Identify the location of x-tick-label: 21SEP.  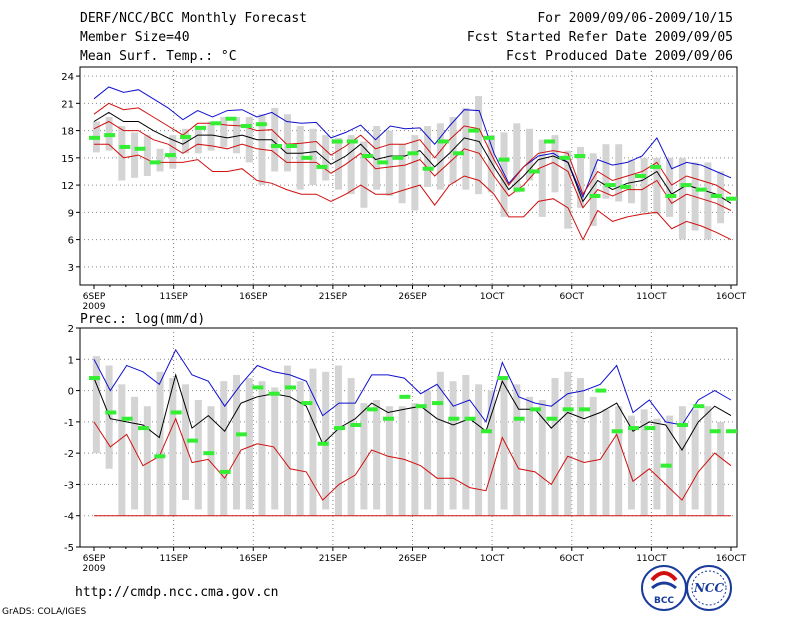
(333, 297).